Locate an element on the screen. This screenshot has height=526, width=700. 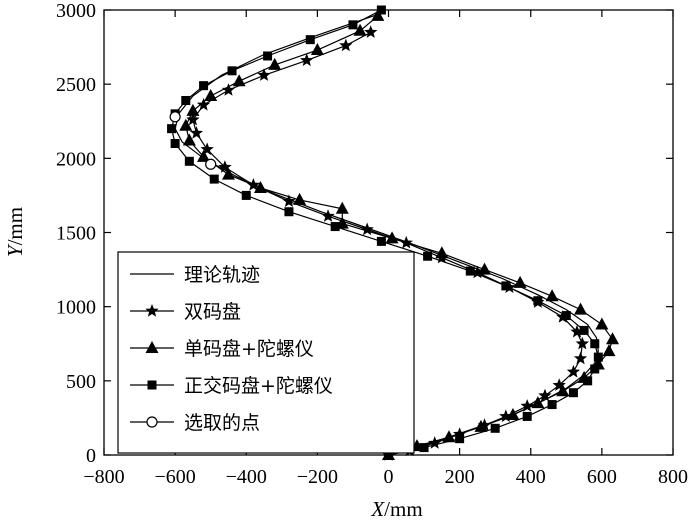
y-tick-label: 1000 is located at coordinates (76, 308).